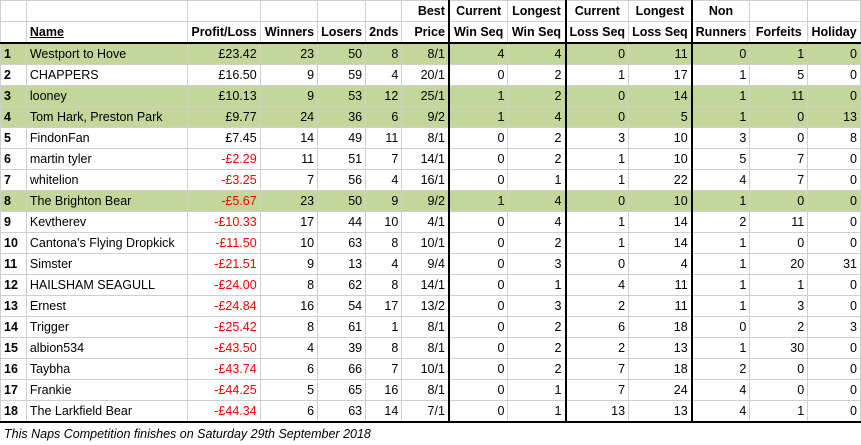 Image resolution: width=861 pixels, height=445 pixels. Describe the element at coordinates (223, 138) in the screenshot. I see `profit-loss-cell: £7.45` at that location.